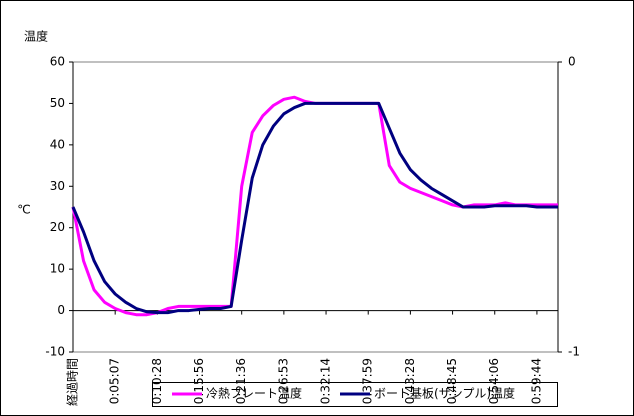  What do you see at coordinates (494, 381) in the screenshot?
I see `x-tick-label: 0:54:06` at bounding box center [494, 381].